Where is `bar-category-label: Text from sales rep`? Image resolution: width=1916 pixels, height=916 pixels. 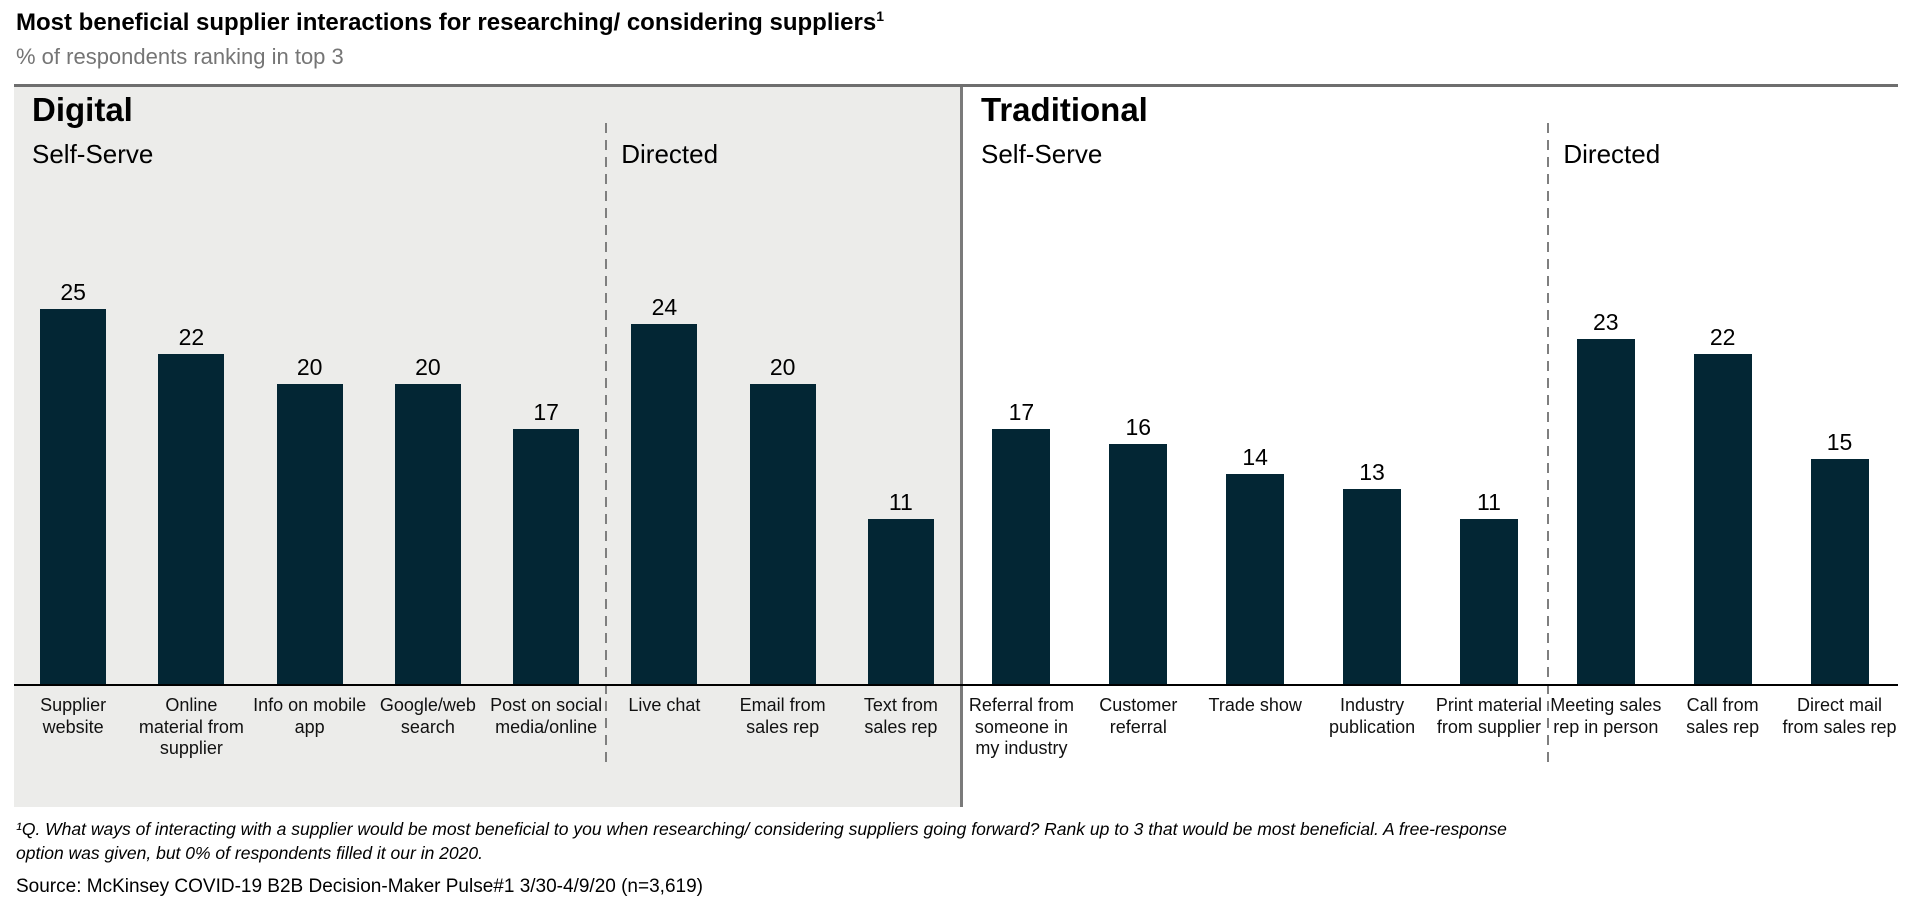 bar-category-label: Text from sales rep is located at coordinates (900, 716).